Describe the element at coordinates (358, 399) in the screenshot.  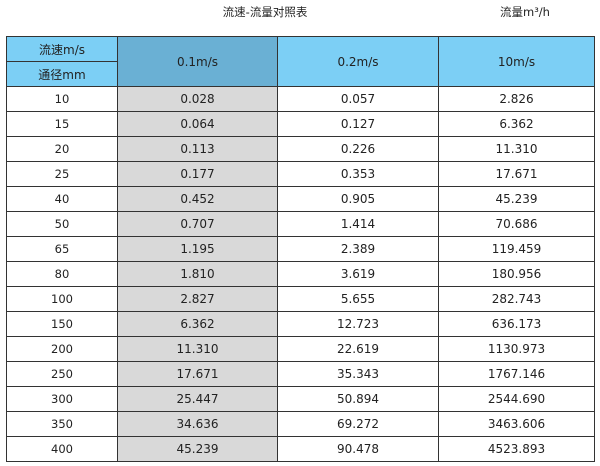
I see `flow-cell: 50.894` at that location.